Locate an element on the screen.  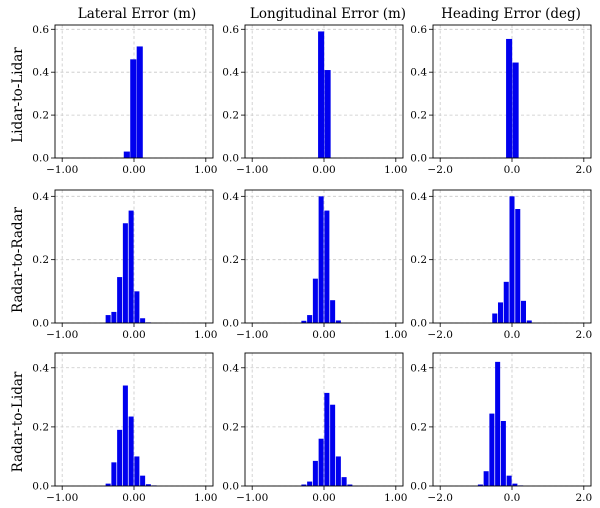
row-title-lidar-to-lidar: Lidar-to-Lidar is located at coordinates (18, 95).